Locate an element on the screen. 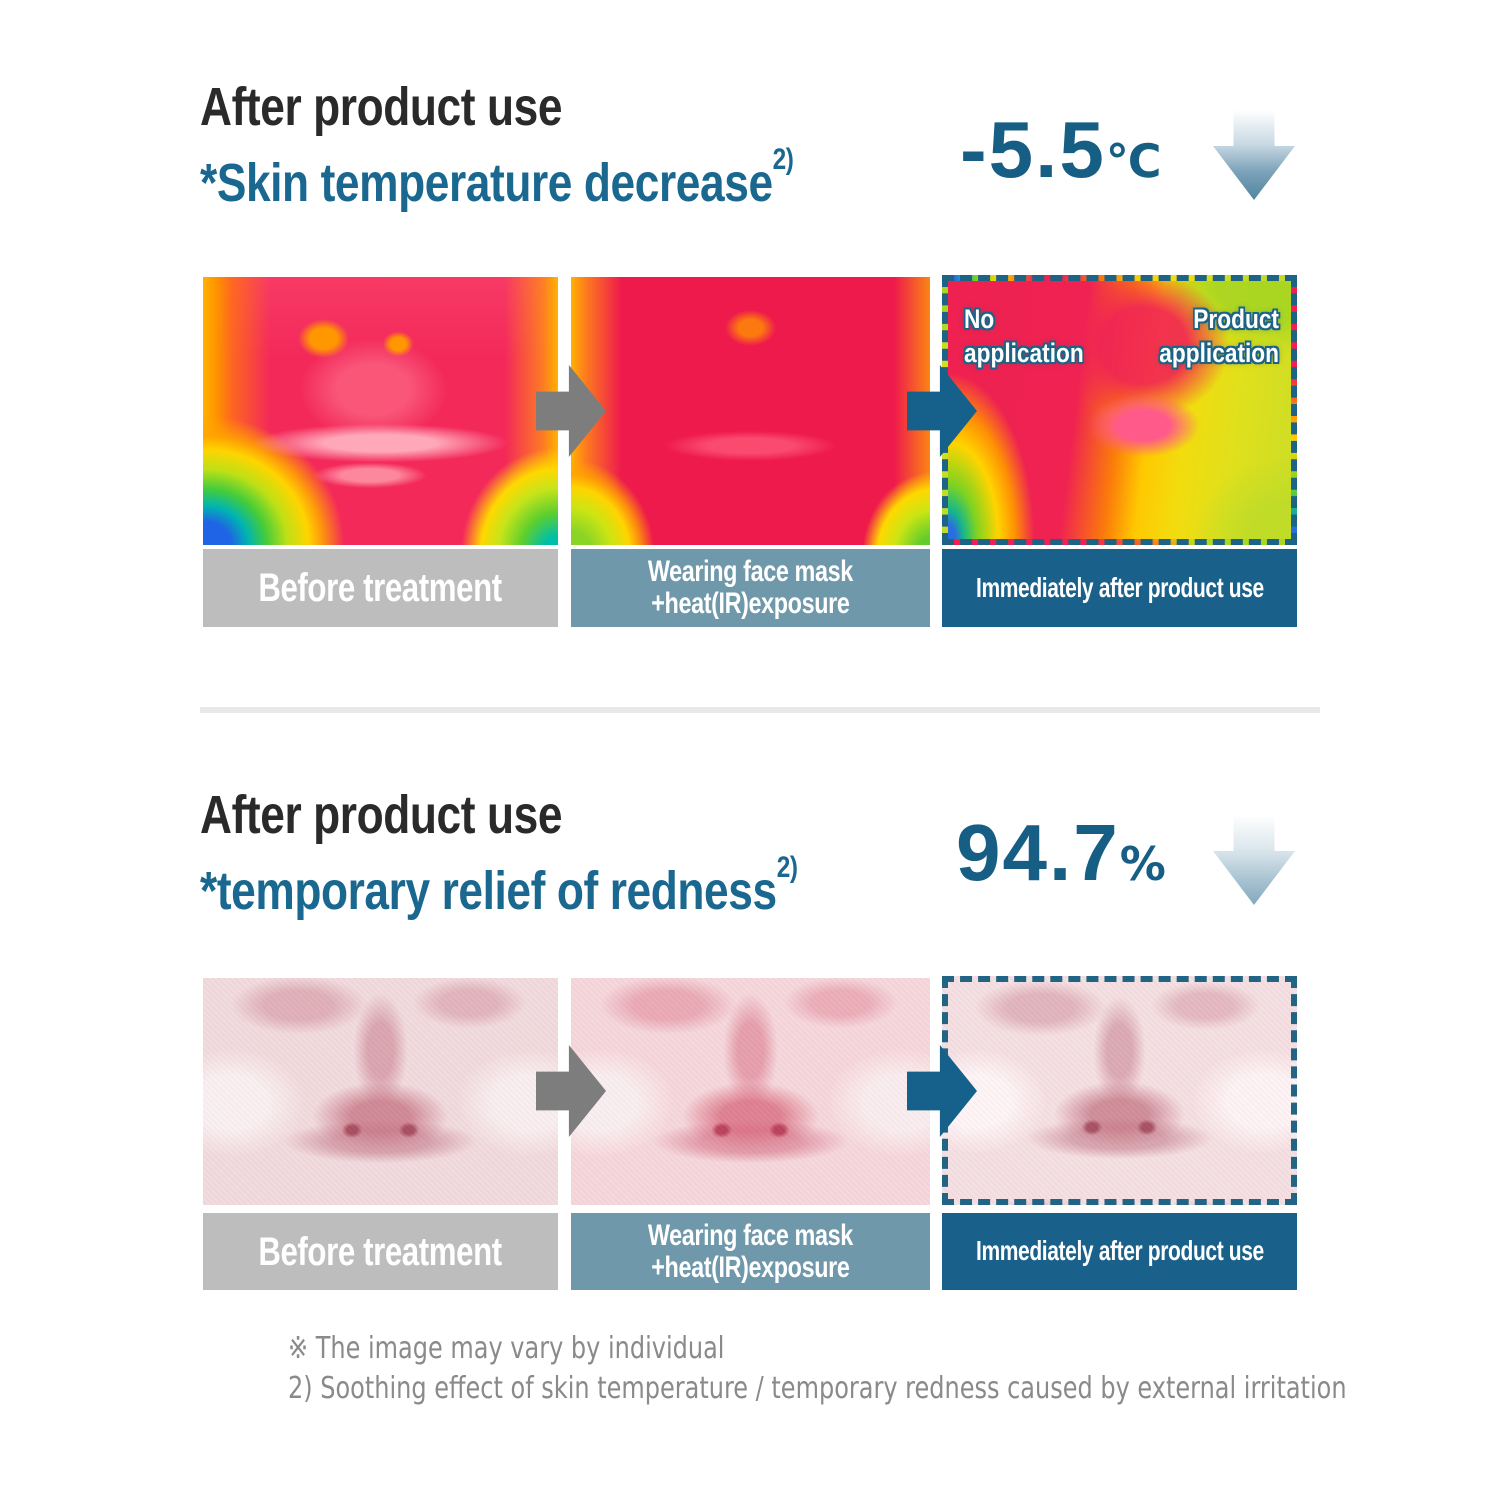 The image size is (1500, 1500). section2-stat-unit: % is located at coordinates (1142, 864).